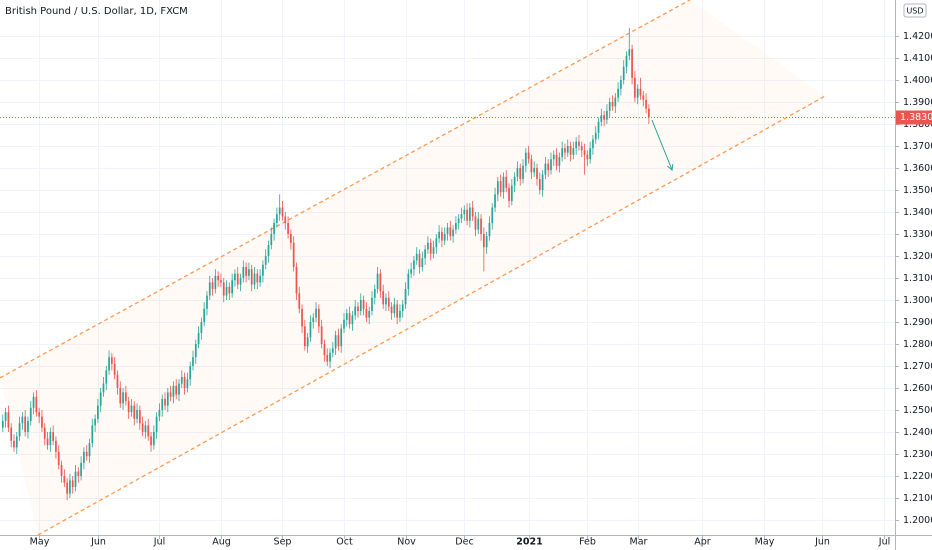 The width and height of the screenshot is (932, 550). I want to click on x-tick-label: May, so click(40, 542).